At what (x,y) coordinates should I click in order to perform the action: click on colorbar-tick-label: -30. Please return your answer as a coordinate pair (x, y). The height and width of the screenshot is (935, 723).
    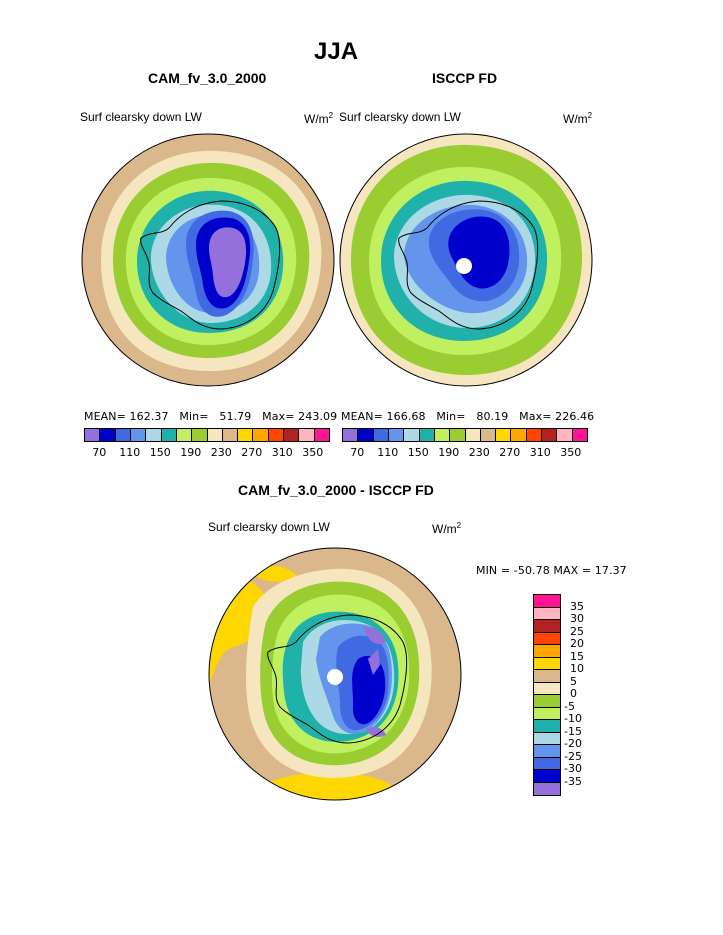
    Looking at the image, I should click on (573, 768).